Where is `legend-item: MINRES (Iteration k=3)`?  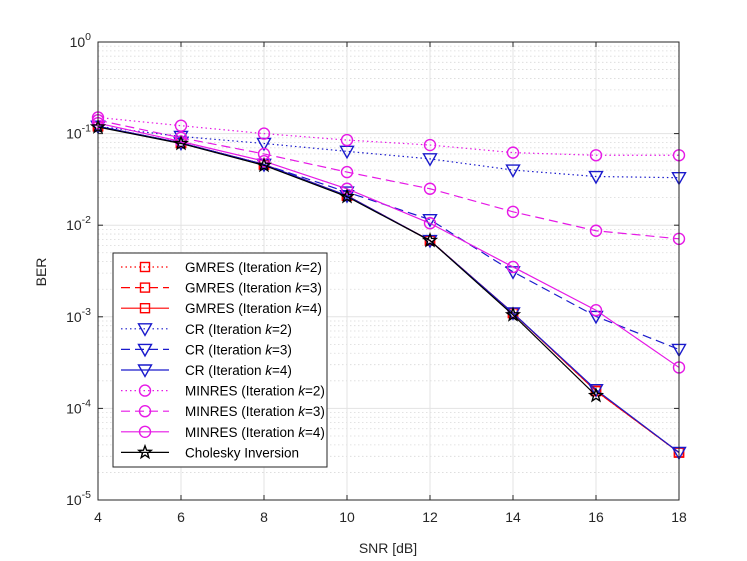
legend-item: MINRES (Iteration k=3) is located at coordinates (223, 411).